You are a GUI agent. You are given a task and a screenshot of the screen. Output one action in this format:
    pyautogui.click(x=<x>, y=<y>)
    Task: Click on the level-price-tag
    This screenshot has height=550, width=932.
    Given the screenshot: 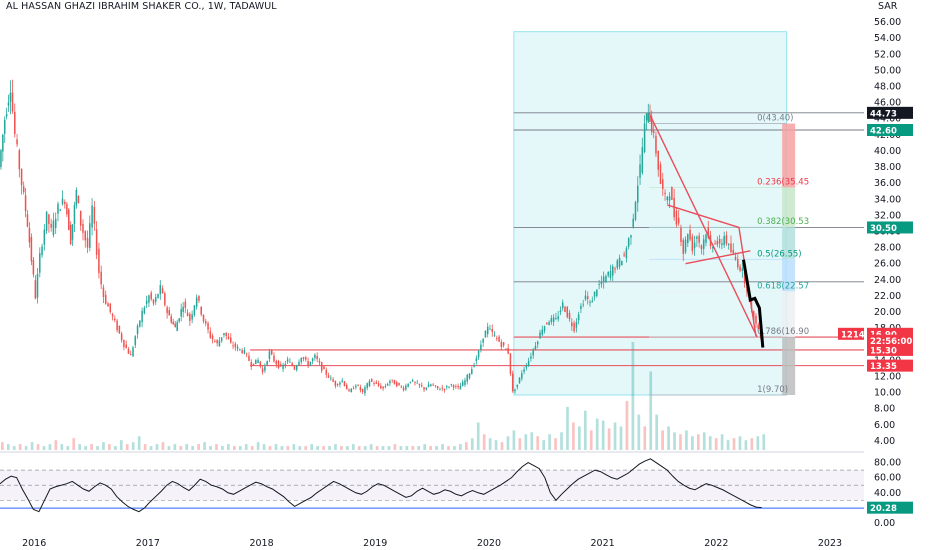 What is the action you would take?
    pyautogui.click(x=890, y=112)
    